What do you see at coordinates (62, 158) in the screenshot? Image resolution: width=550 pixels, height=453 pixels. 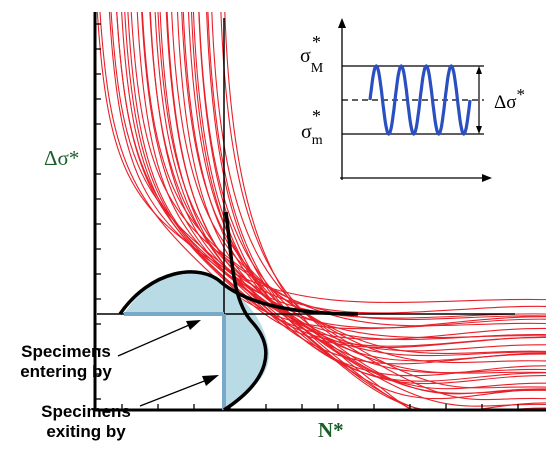 I see `y-axis-label: Δσ*` at bounding box center [62, 158].